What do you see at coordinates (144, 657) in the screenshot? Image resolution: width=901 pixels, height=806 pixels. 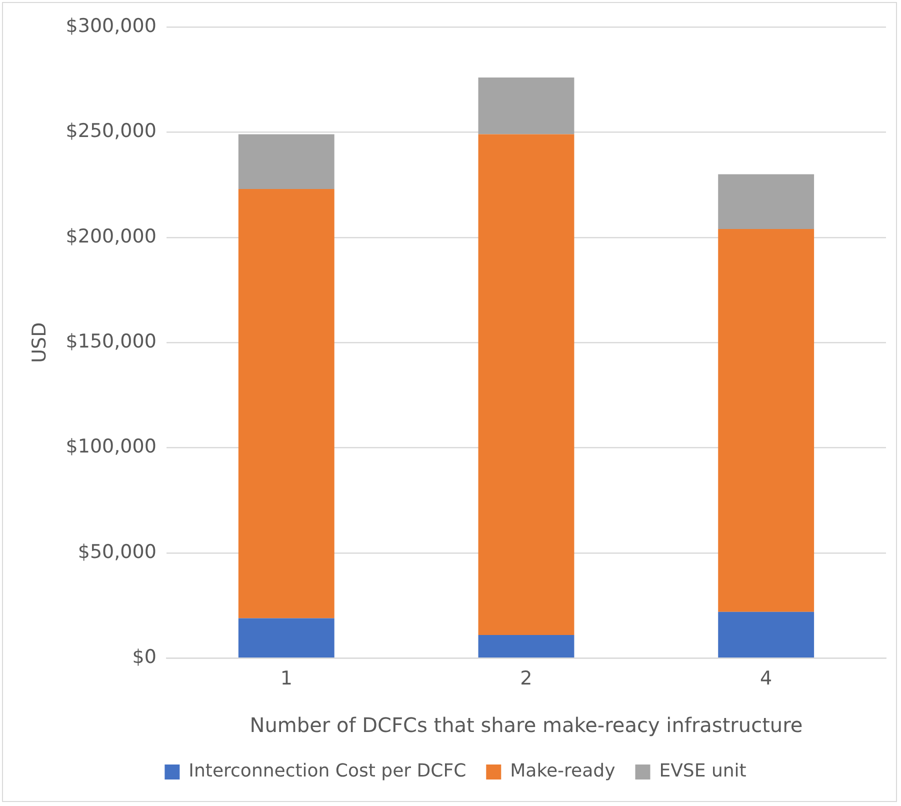 I see `y-tick-label: $0` at bounding box center [144, 657].